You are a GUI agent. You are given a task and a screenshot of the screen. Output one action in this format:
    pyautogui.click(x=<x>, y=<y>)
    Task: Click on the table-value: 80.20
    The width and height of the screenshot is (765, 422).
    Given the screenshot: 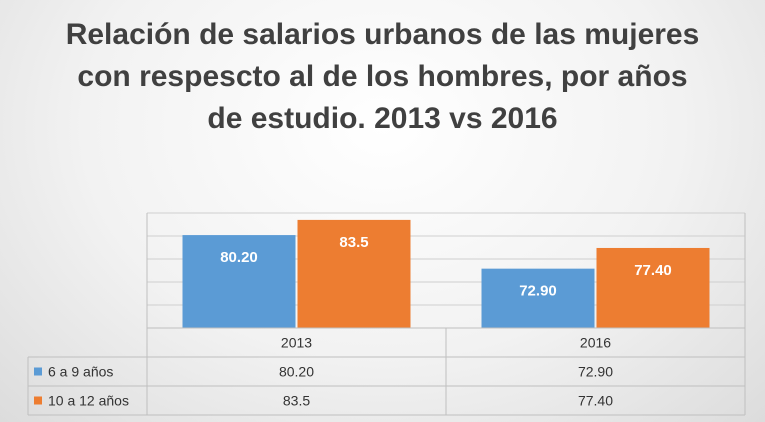 What is the action you would take?
    pyautogui.click(x=296, y=372)
    